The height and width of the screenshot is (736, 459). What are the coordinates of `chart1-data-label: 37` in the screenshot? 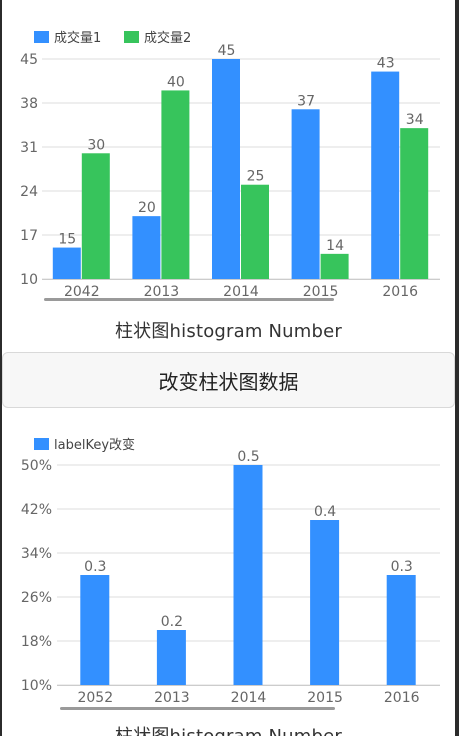 It's located at (306, 101).